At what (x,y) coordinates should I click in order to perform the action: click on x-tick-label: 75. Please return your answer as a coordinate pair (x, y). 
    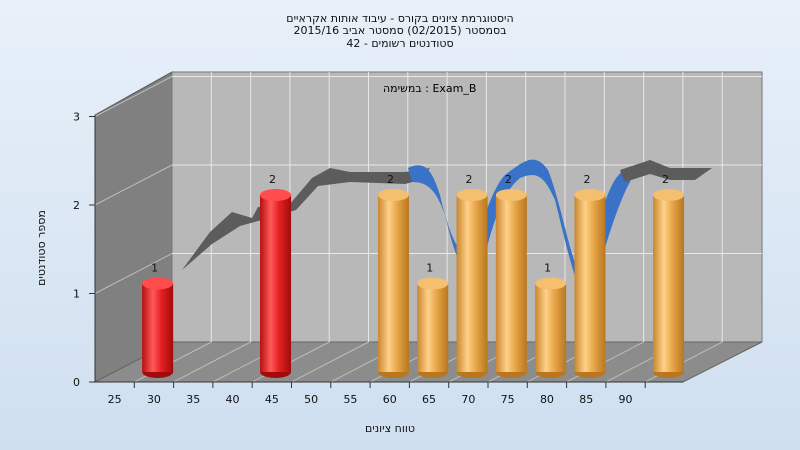
    Looking at the image, I should click on (508, 399).